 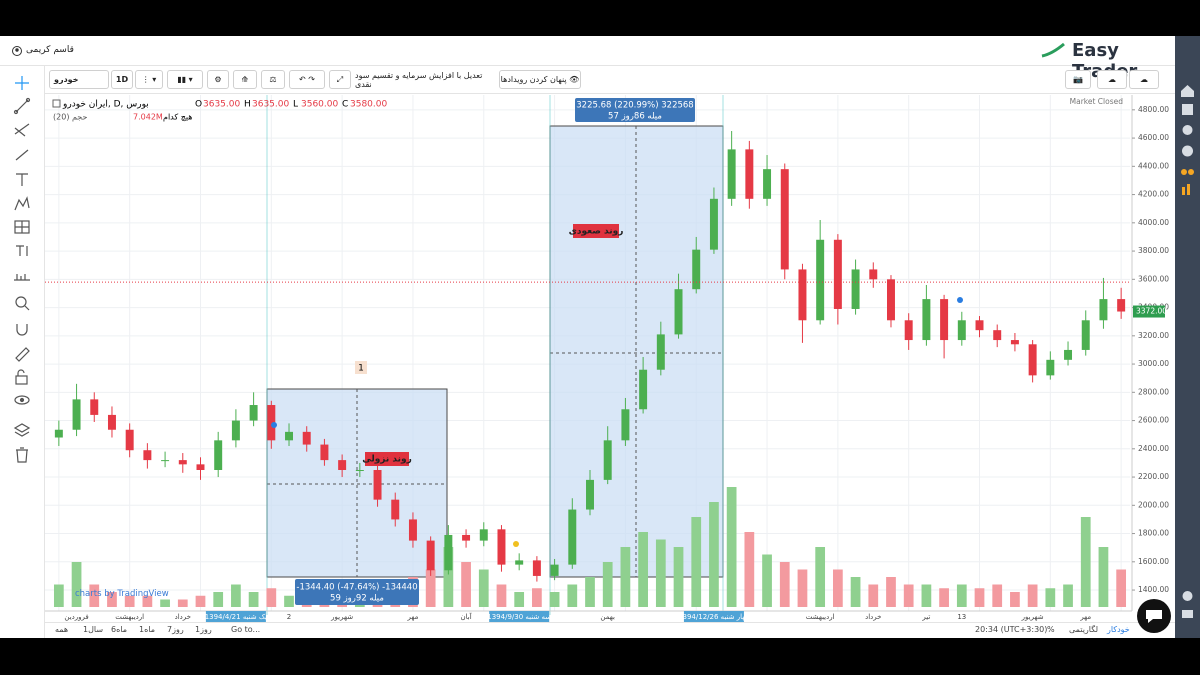 I want to click on lock-tool, so click(x=21, y=377).